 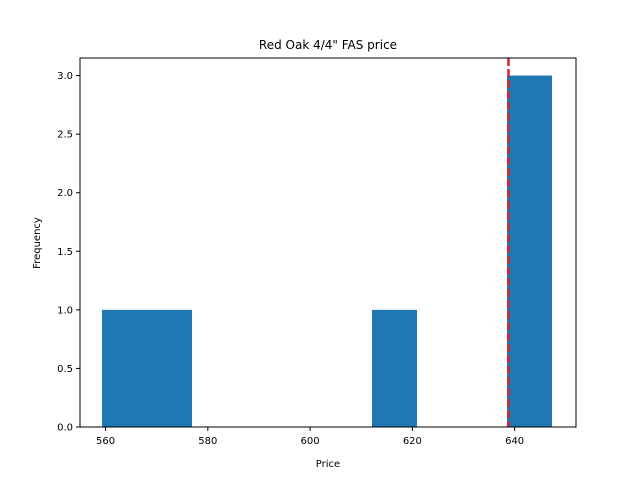 I want to click on x-tick-label: 560, so click(x=105, y=441).